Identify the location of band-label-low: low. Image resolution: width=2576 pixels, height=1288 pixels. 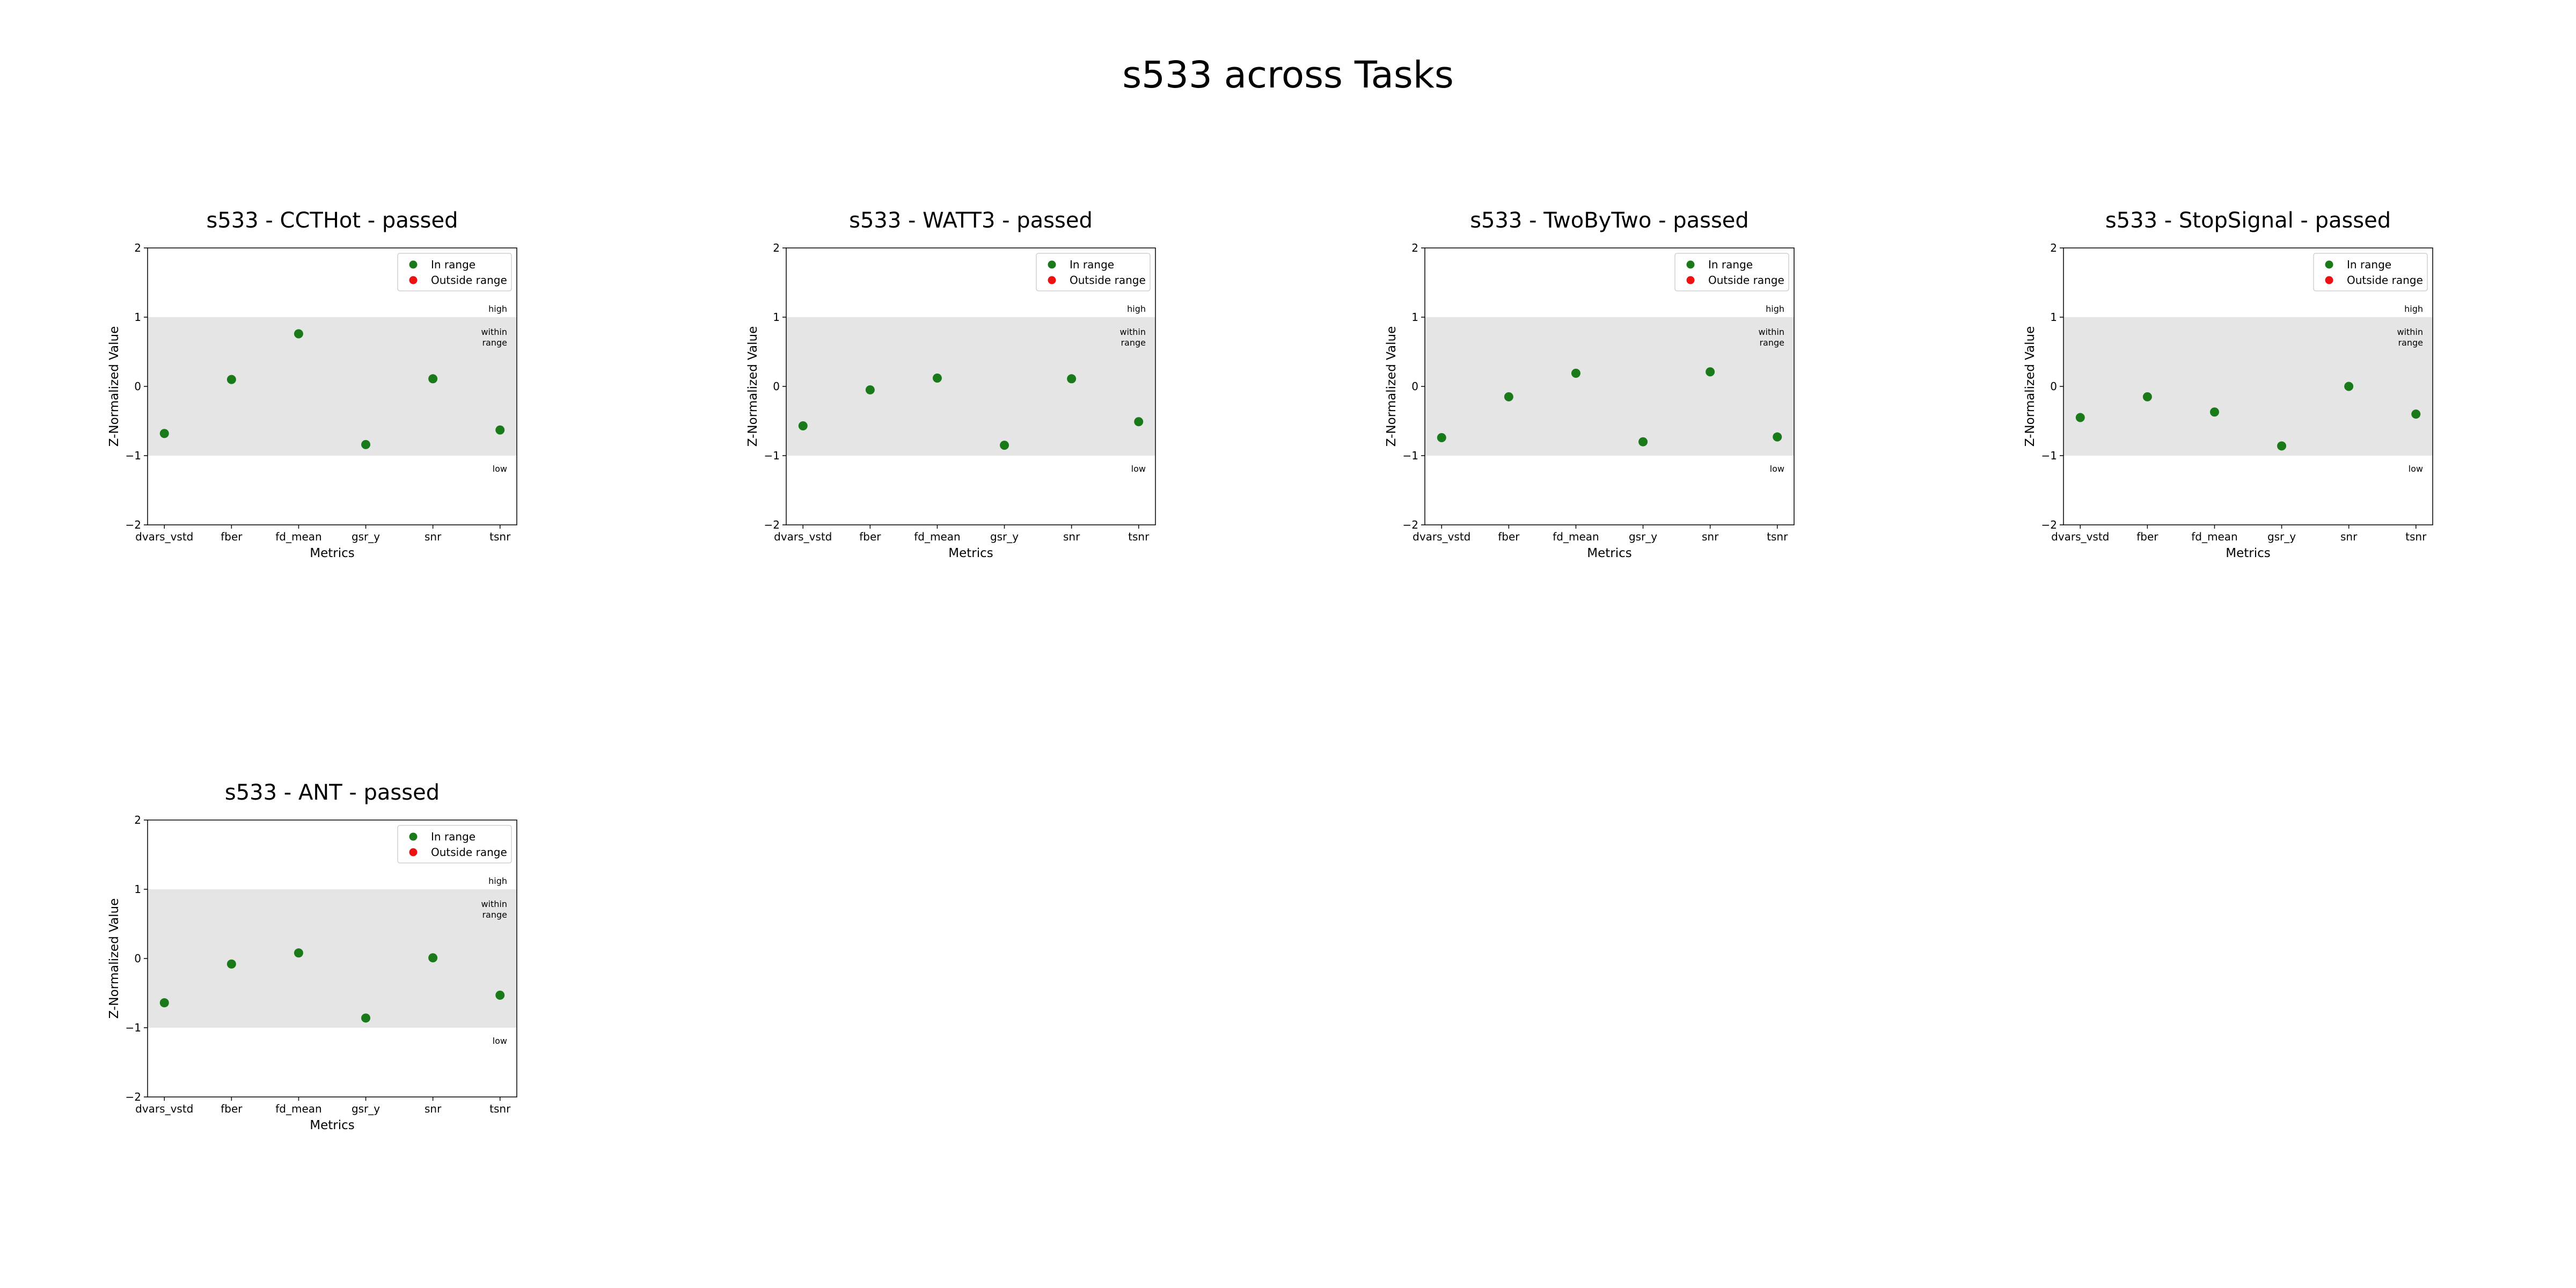
(2416, 469).